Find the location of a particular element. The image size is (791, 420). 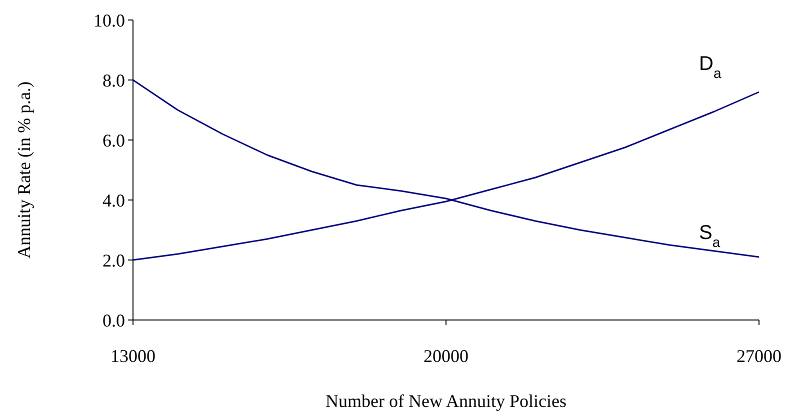

x-tick-label: 27000 is located at coordinates (759, 356).